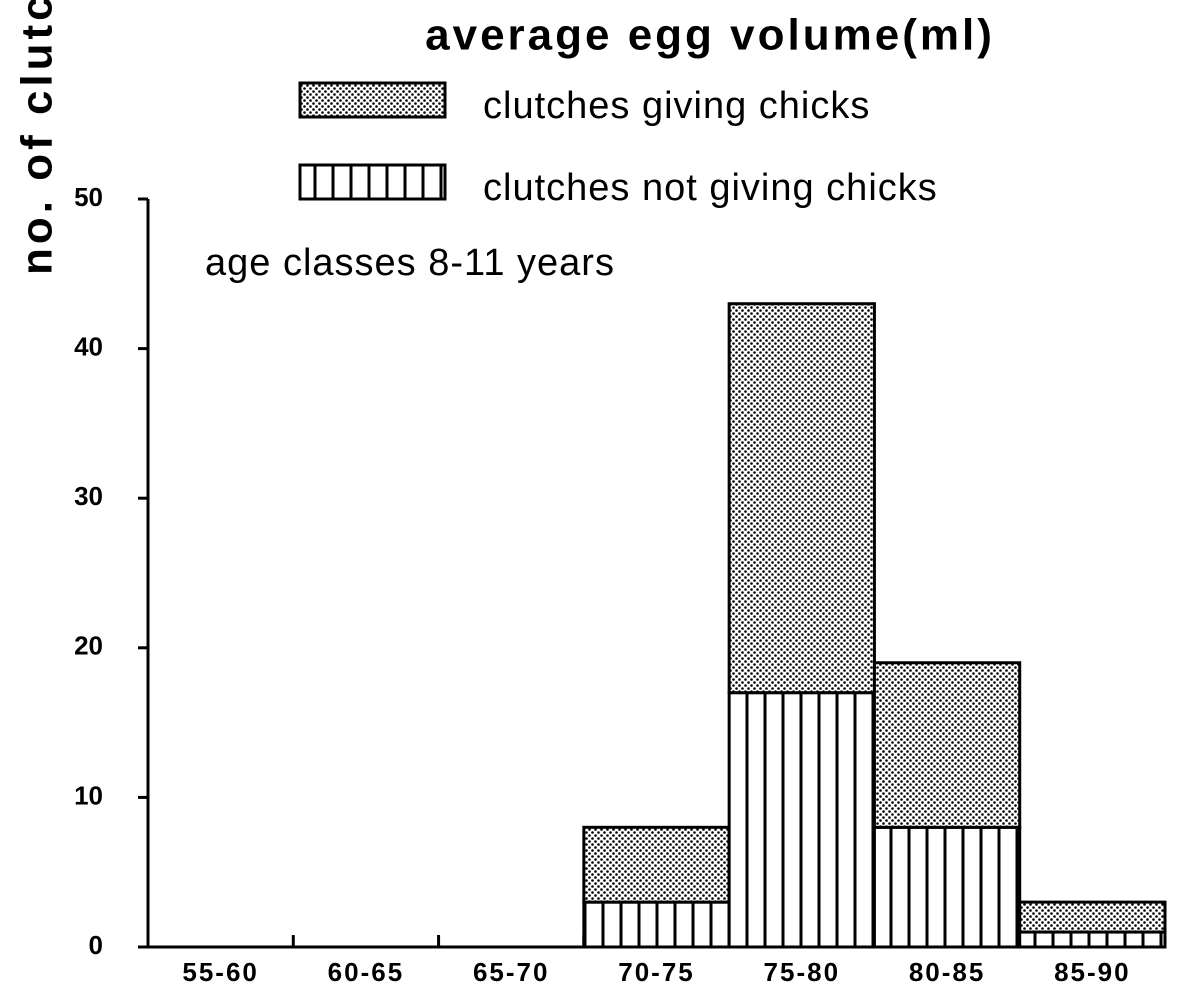  I want to click on annotation: age classes 8-11 years, so click(410, 263).